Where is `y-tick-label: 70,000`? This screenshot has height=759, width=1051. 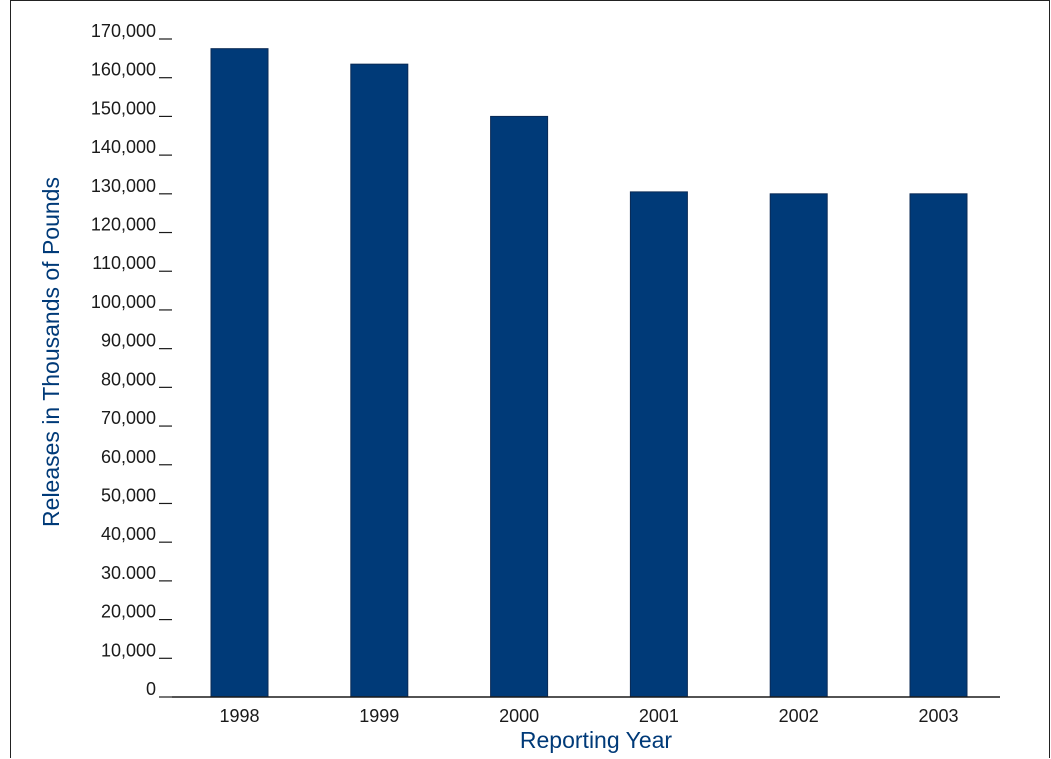 y-tick-label: 70,000 is located at coordinates (128, 418).